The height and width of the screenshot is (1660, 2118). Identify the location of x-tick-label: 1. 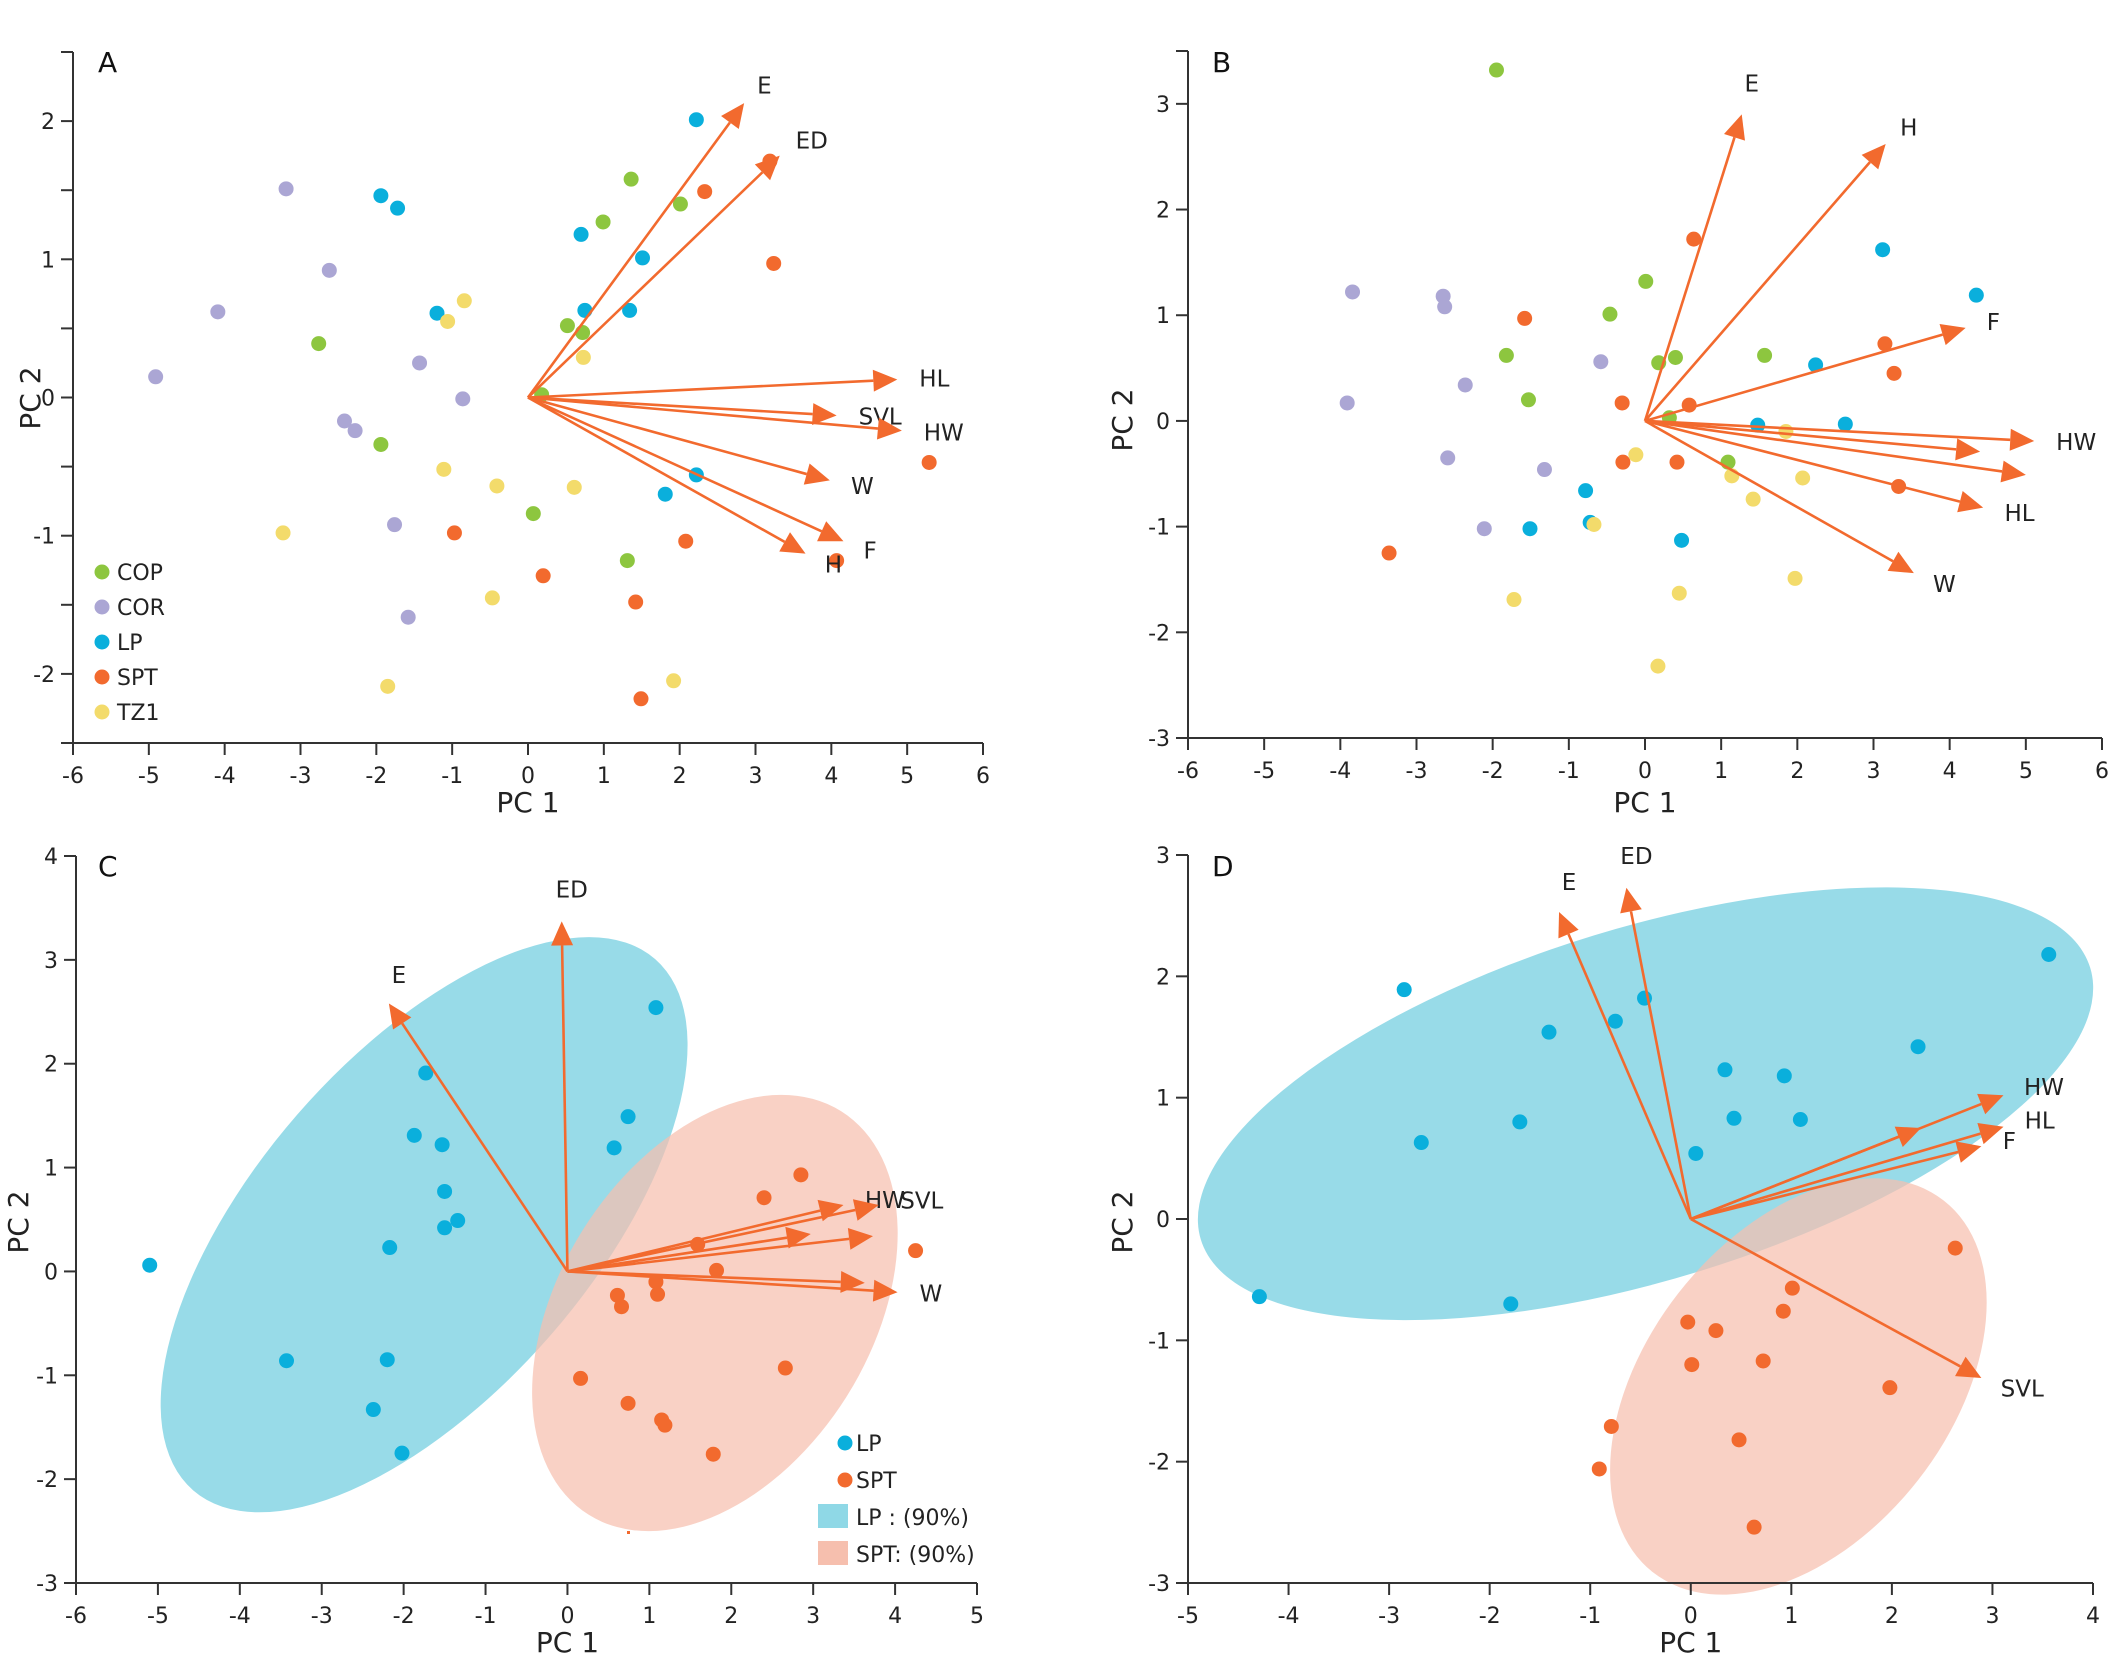
(1791, 1616).